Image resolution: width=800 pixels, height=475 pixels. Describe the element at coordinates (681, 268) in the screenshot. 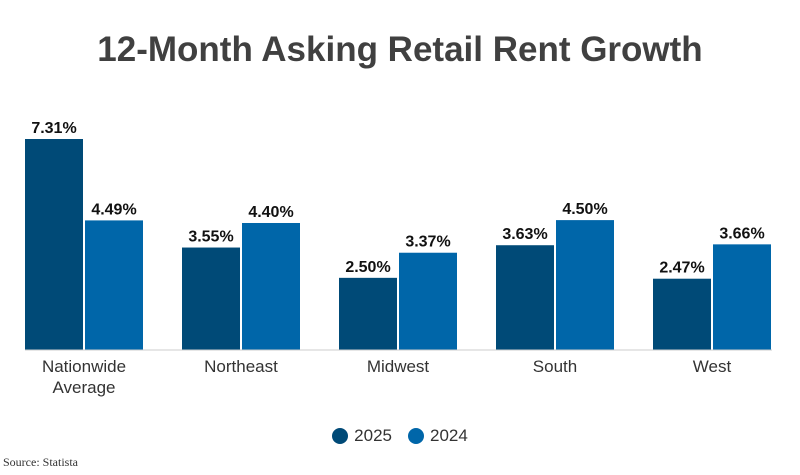

I see `data-label-2025-4: 2.47%` at that location.